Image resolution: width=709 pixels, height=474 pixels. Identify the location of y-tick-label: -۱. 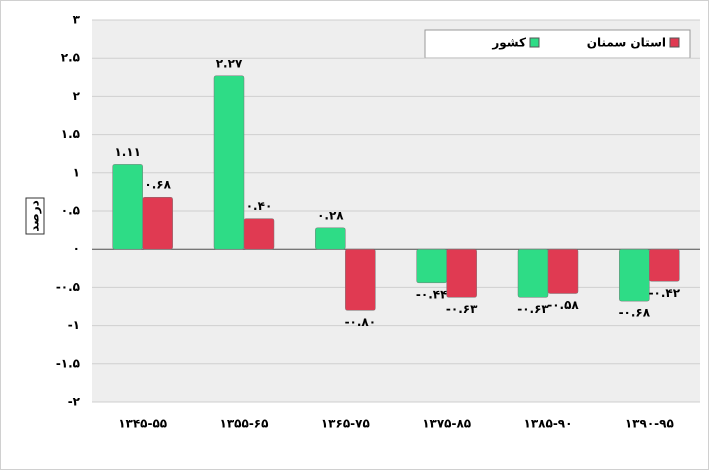
(74, 325).